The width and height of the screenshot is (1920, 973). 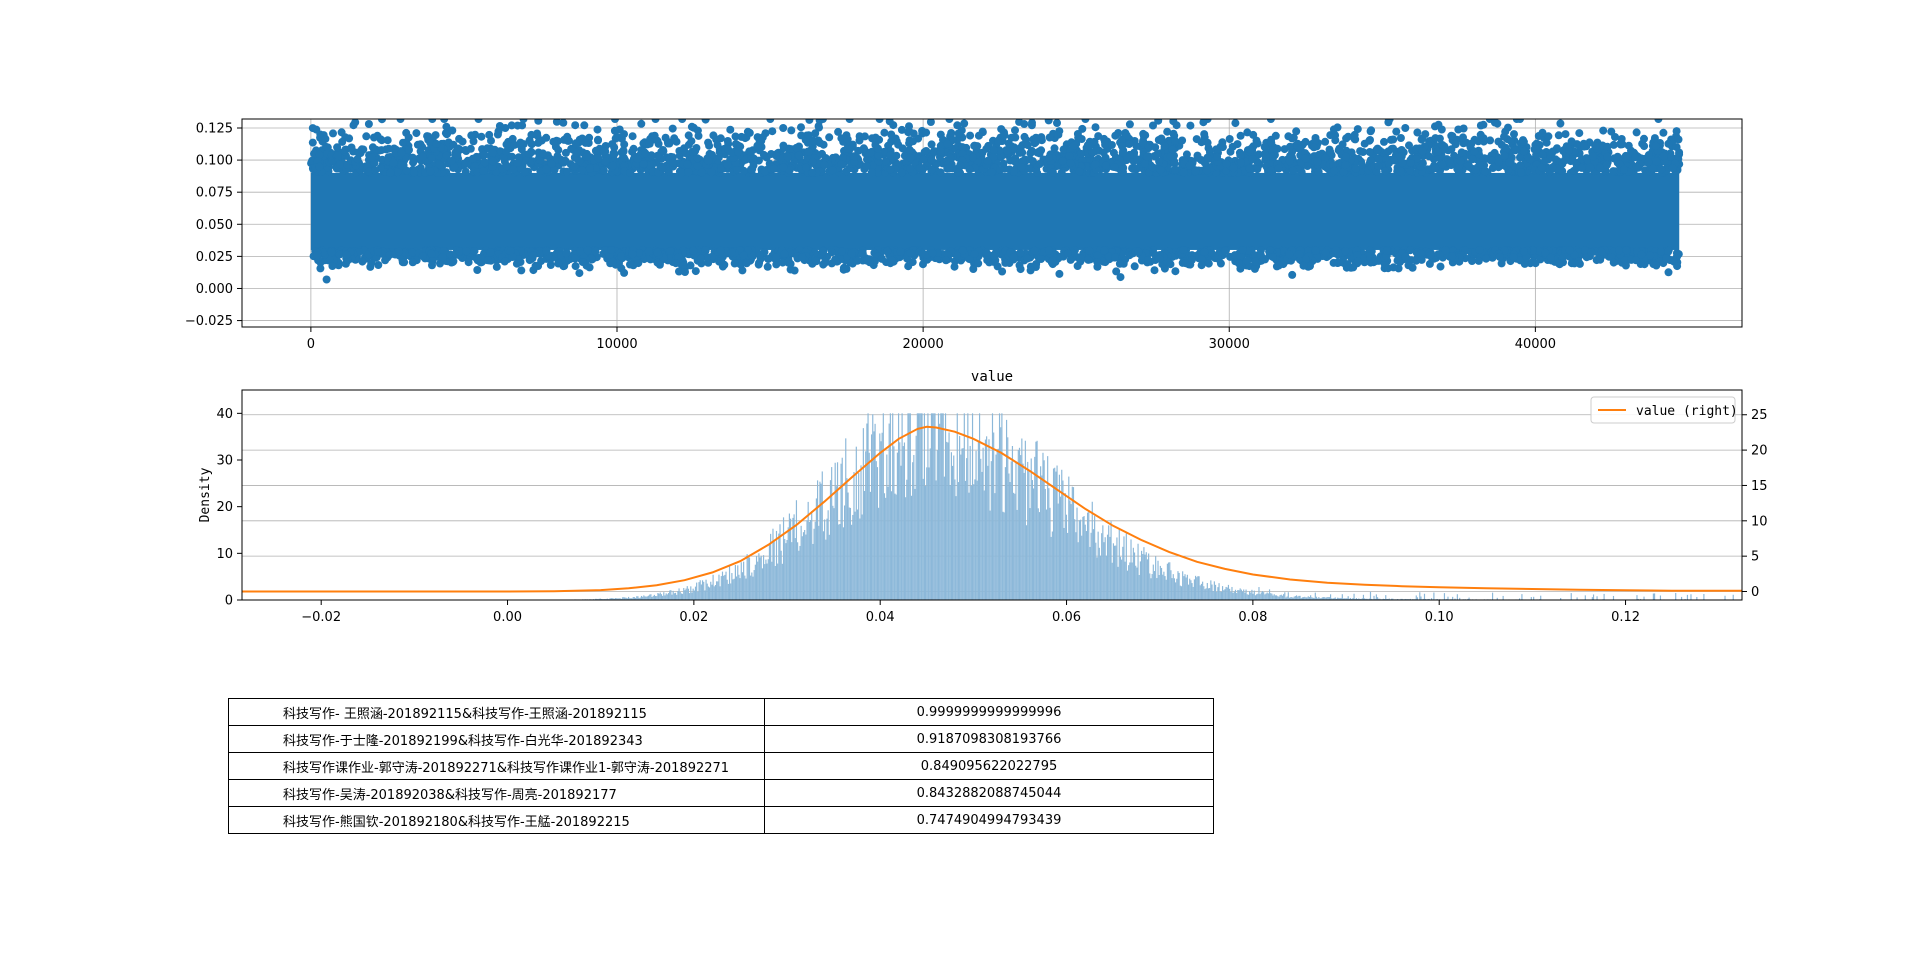 I want to click on y-tick-label: −0.025, so click(x=209, y=321).